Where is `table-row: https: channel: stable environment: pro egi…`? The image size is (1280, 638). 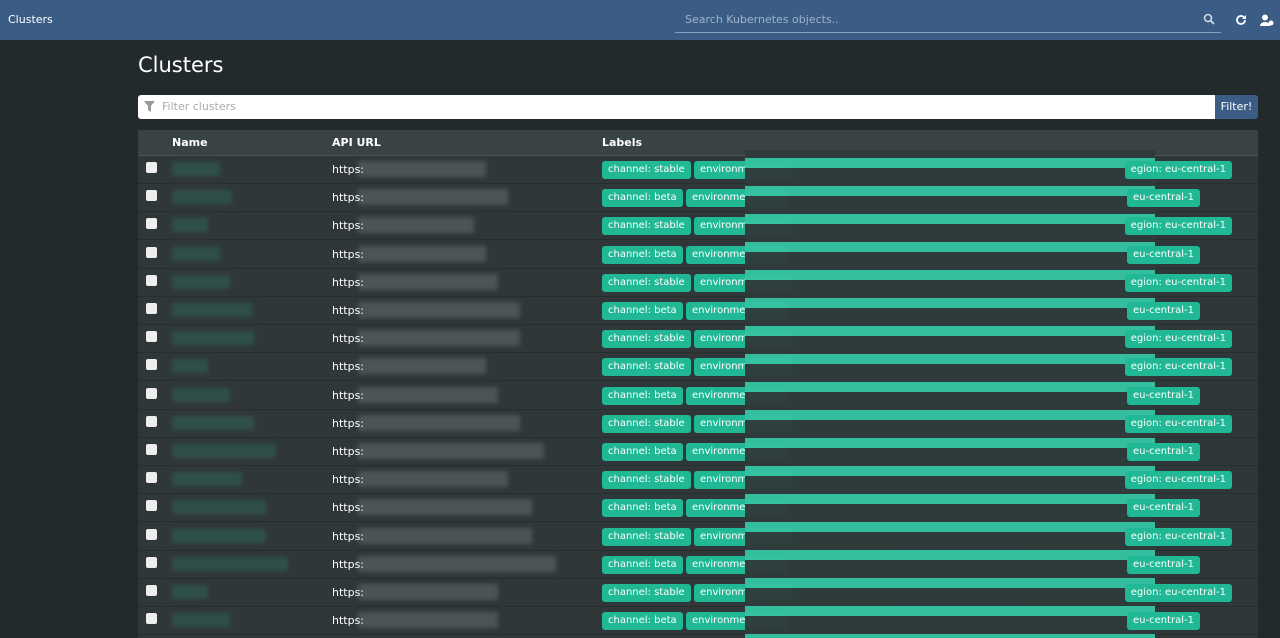 table-row: https: channel: stable environment: pro egi… is located at coordinates (698, 480).